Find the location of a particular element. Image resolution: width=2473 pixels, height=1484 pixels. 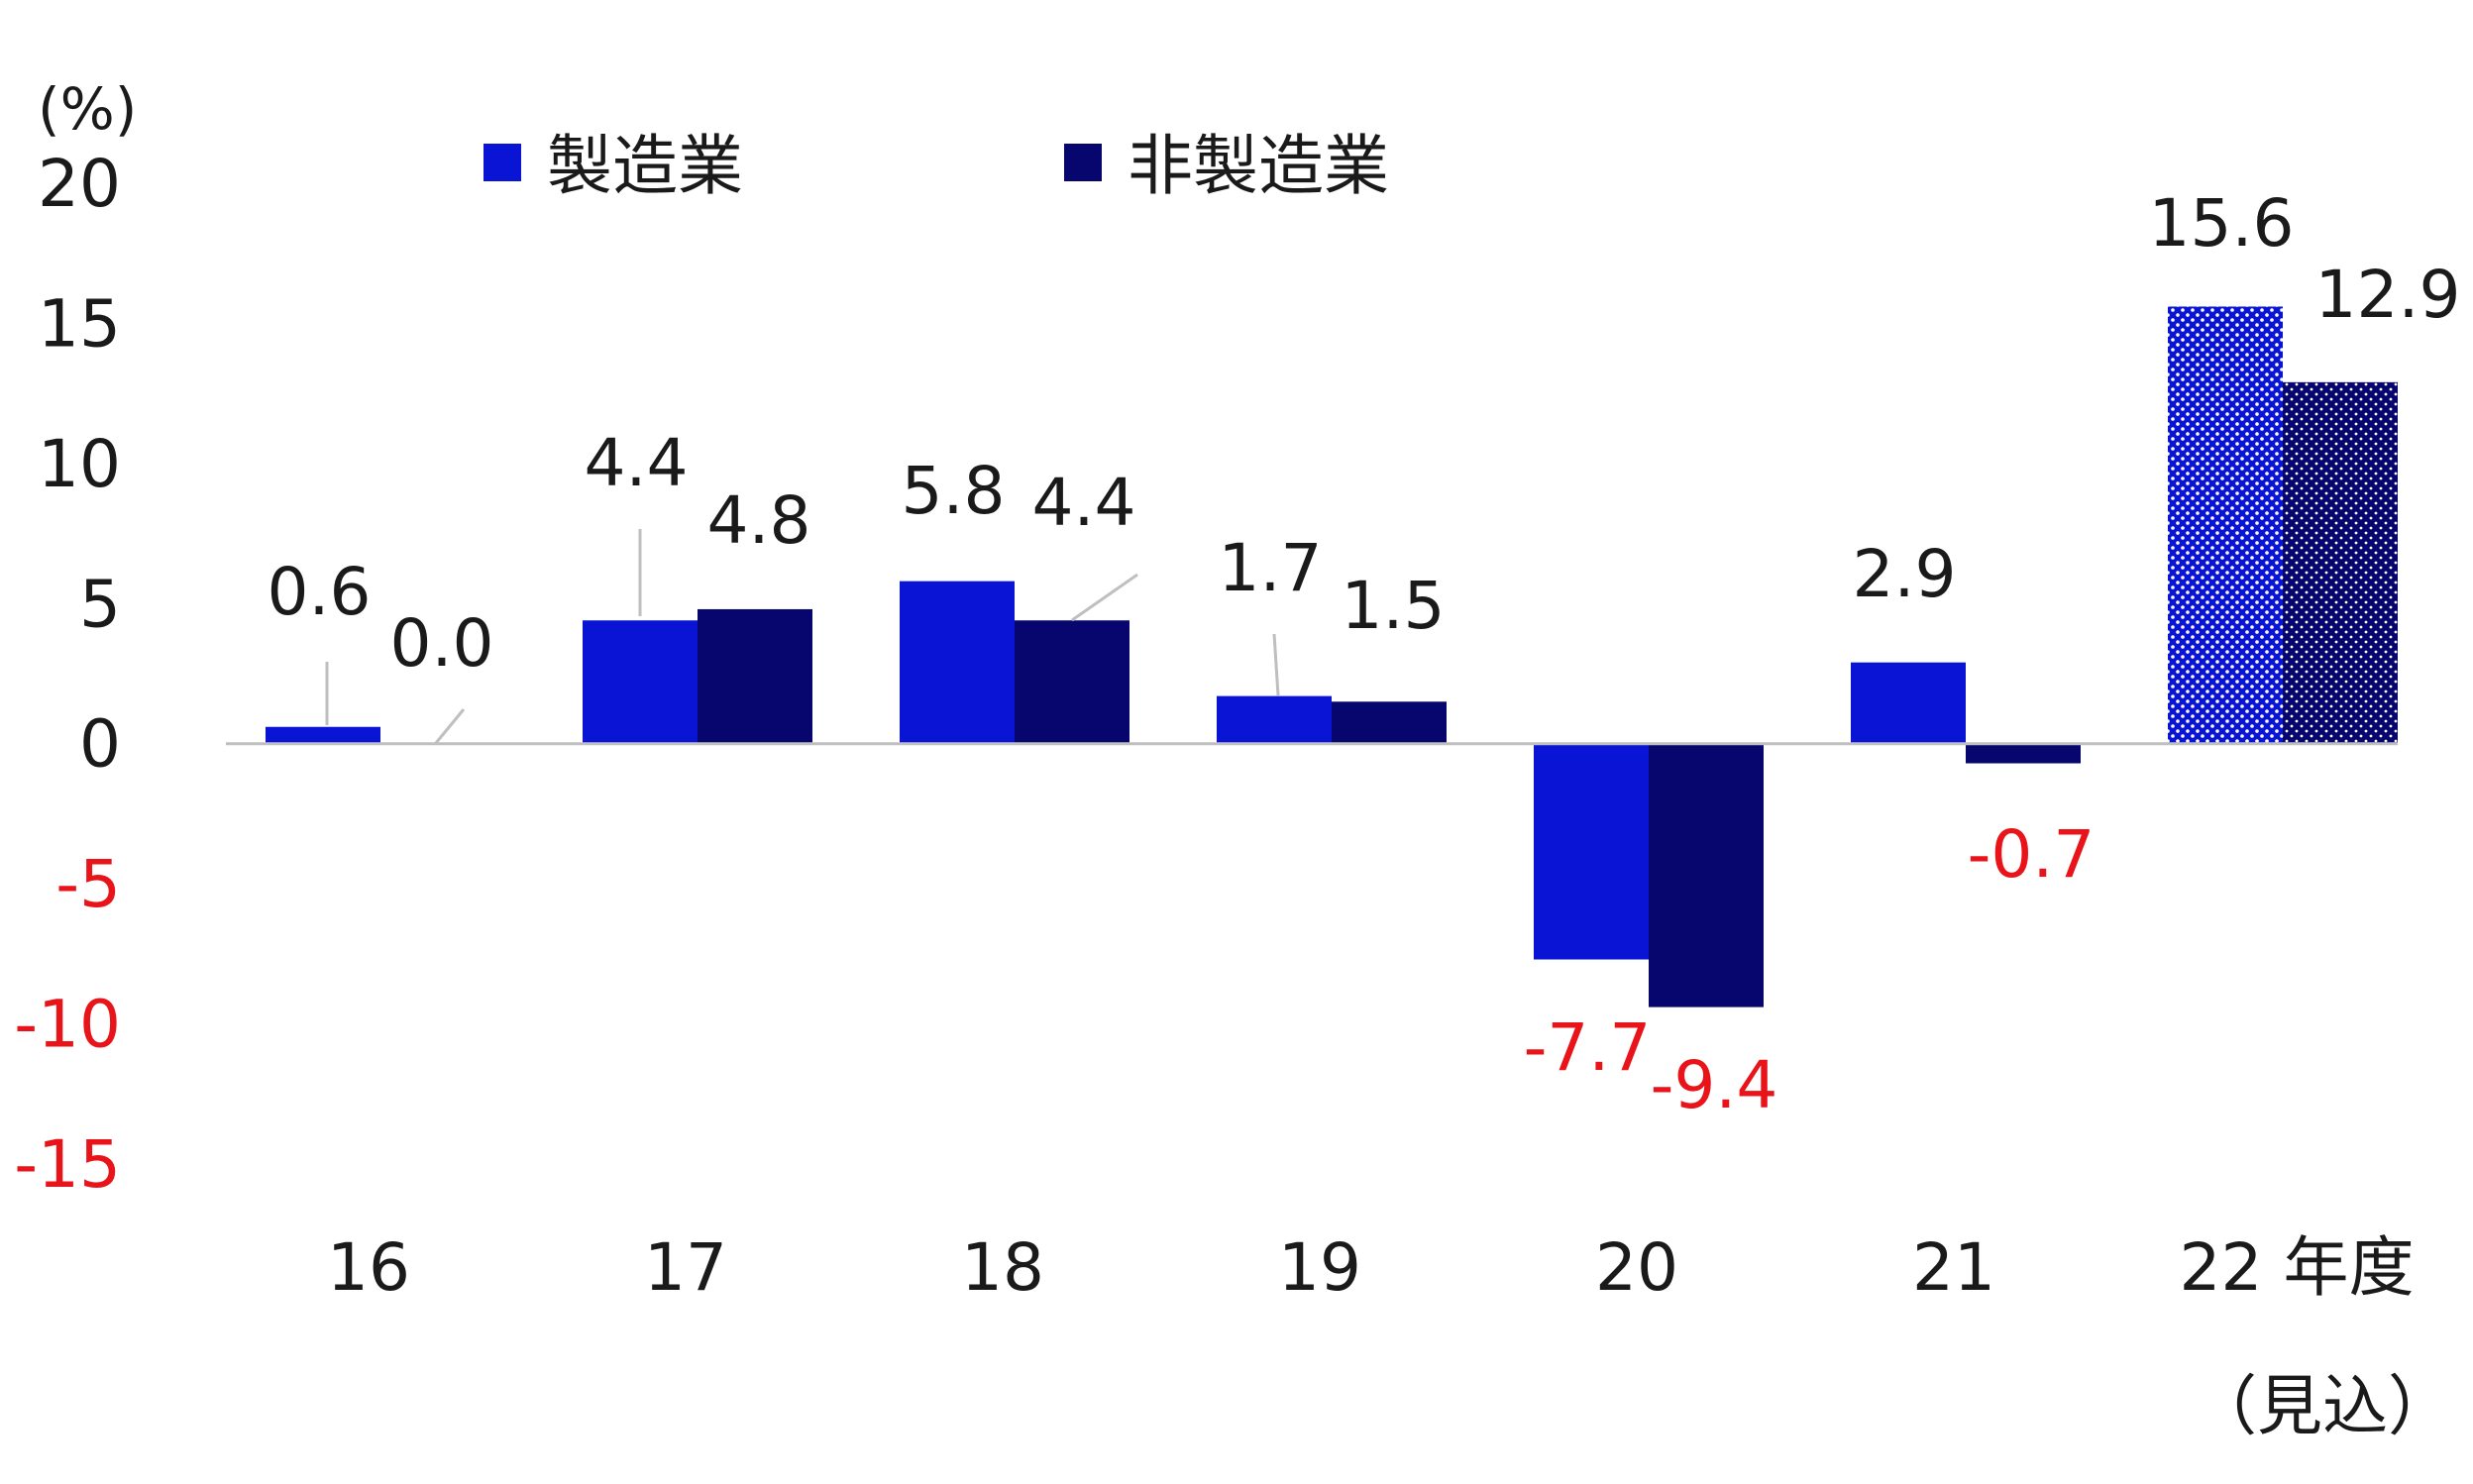

x-tick-label: 19 is located at coordinates (1319, 1268).